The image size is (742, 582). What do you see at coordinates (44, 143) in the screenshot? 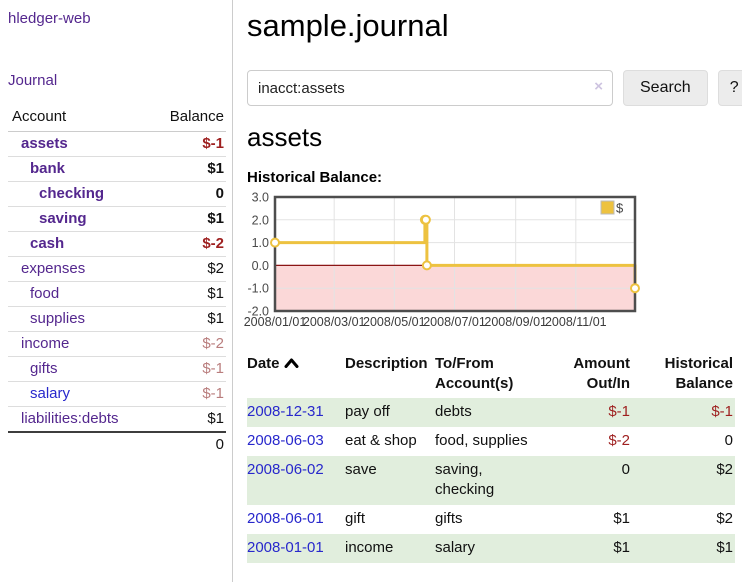
I see `account-link: assets` at bounding box center [44, 143].